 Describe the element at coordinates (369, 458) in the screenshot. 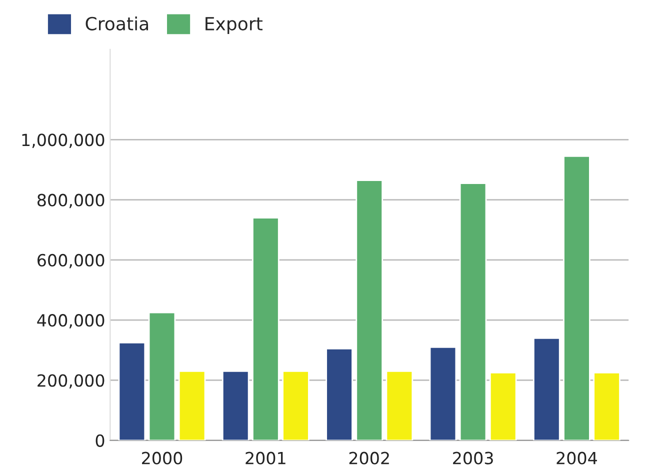

I see `x-tick-label: 2002` at that location.